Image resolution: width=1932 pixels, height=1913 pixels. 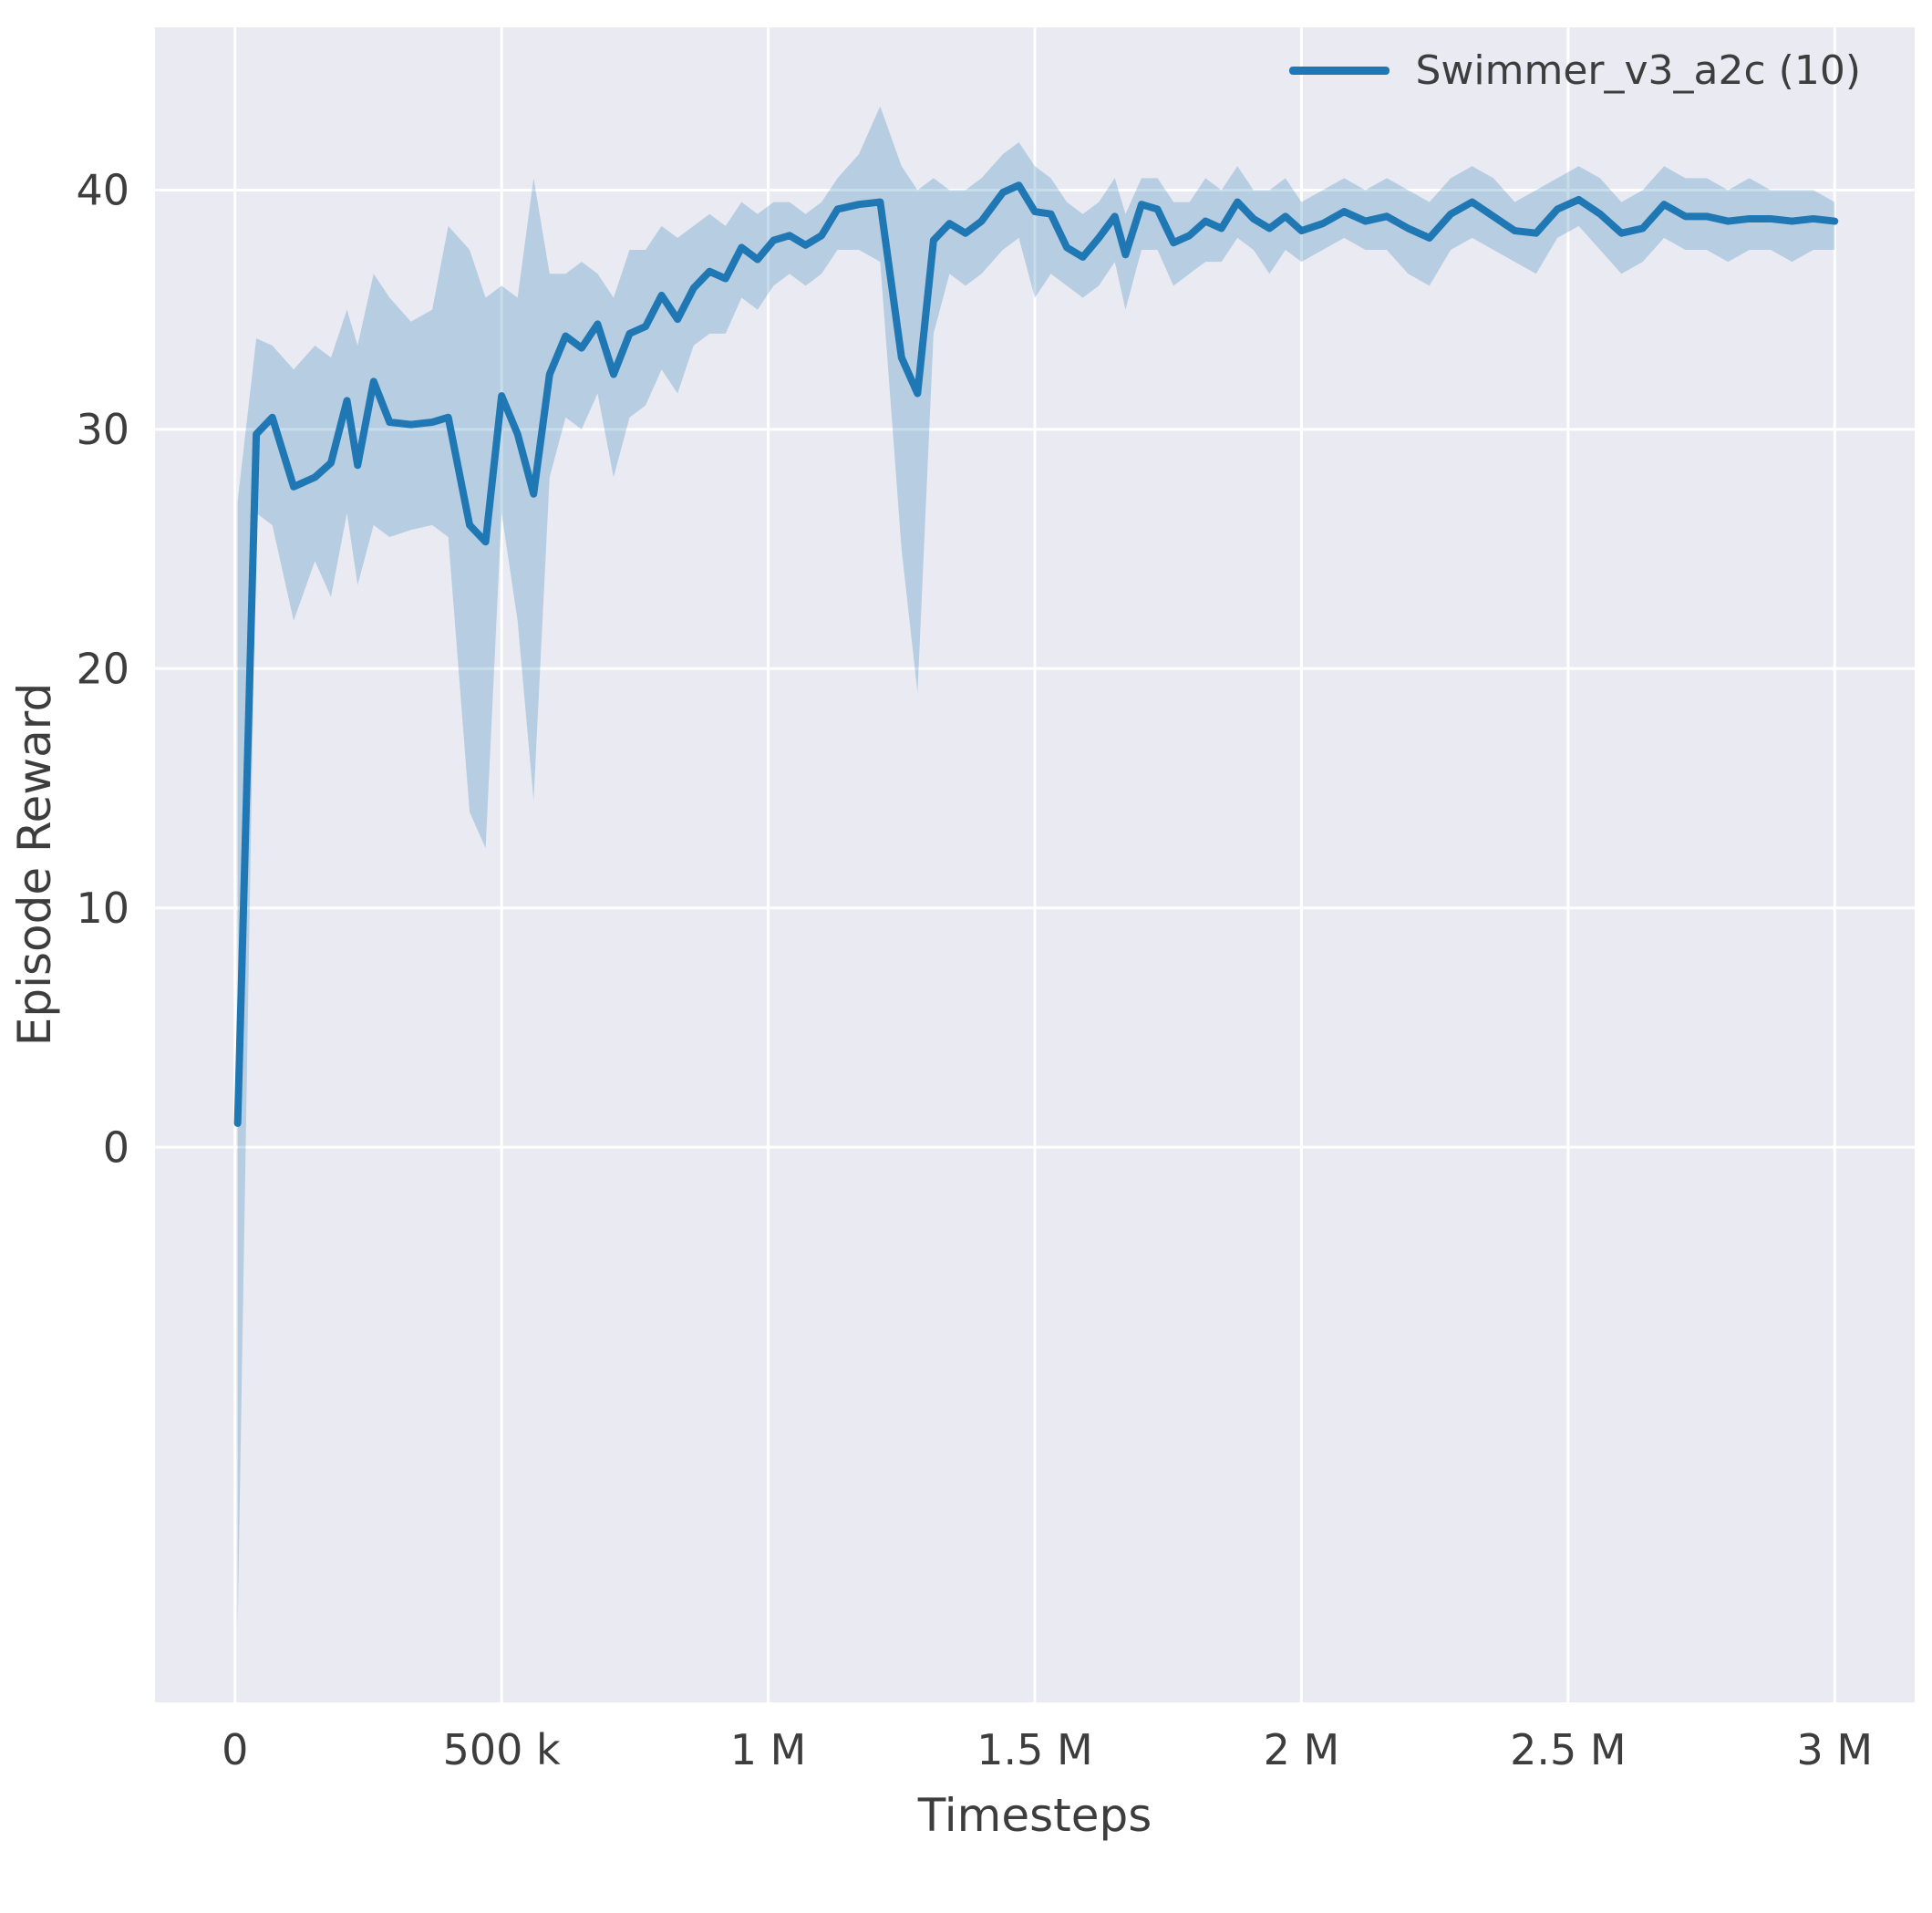 I want to click on y-tick-label: 10, so click(x=103, y=908).